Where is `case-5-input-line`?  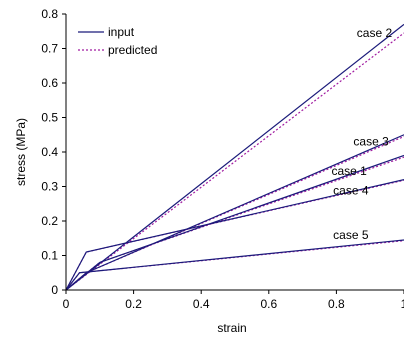
case-5-input-line is located at coordinates (234, 265).